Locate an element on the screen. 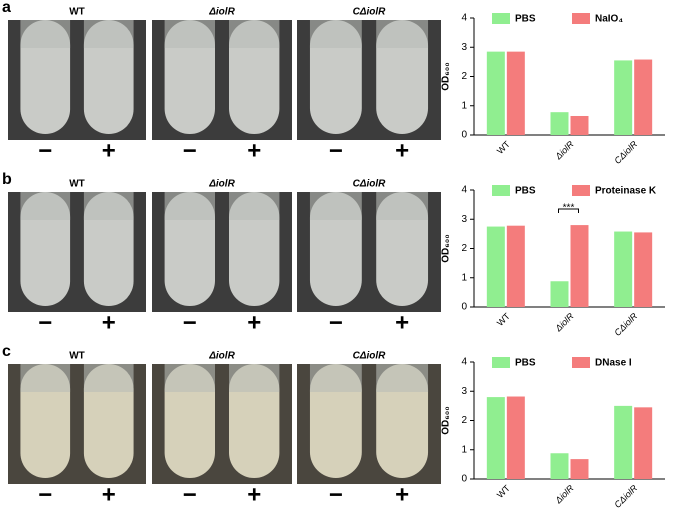 Image resolution: width=680 pixels, height=521 pixels. annotation: *** is located at coordinates (569, 208).